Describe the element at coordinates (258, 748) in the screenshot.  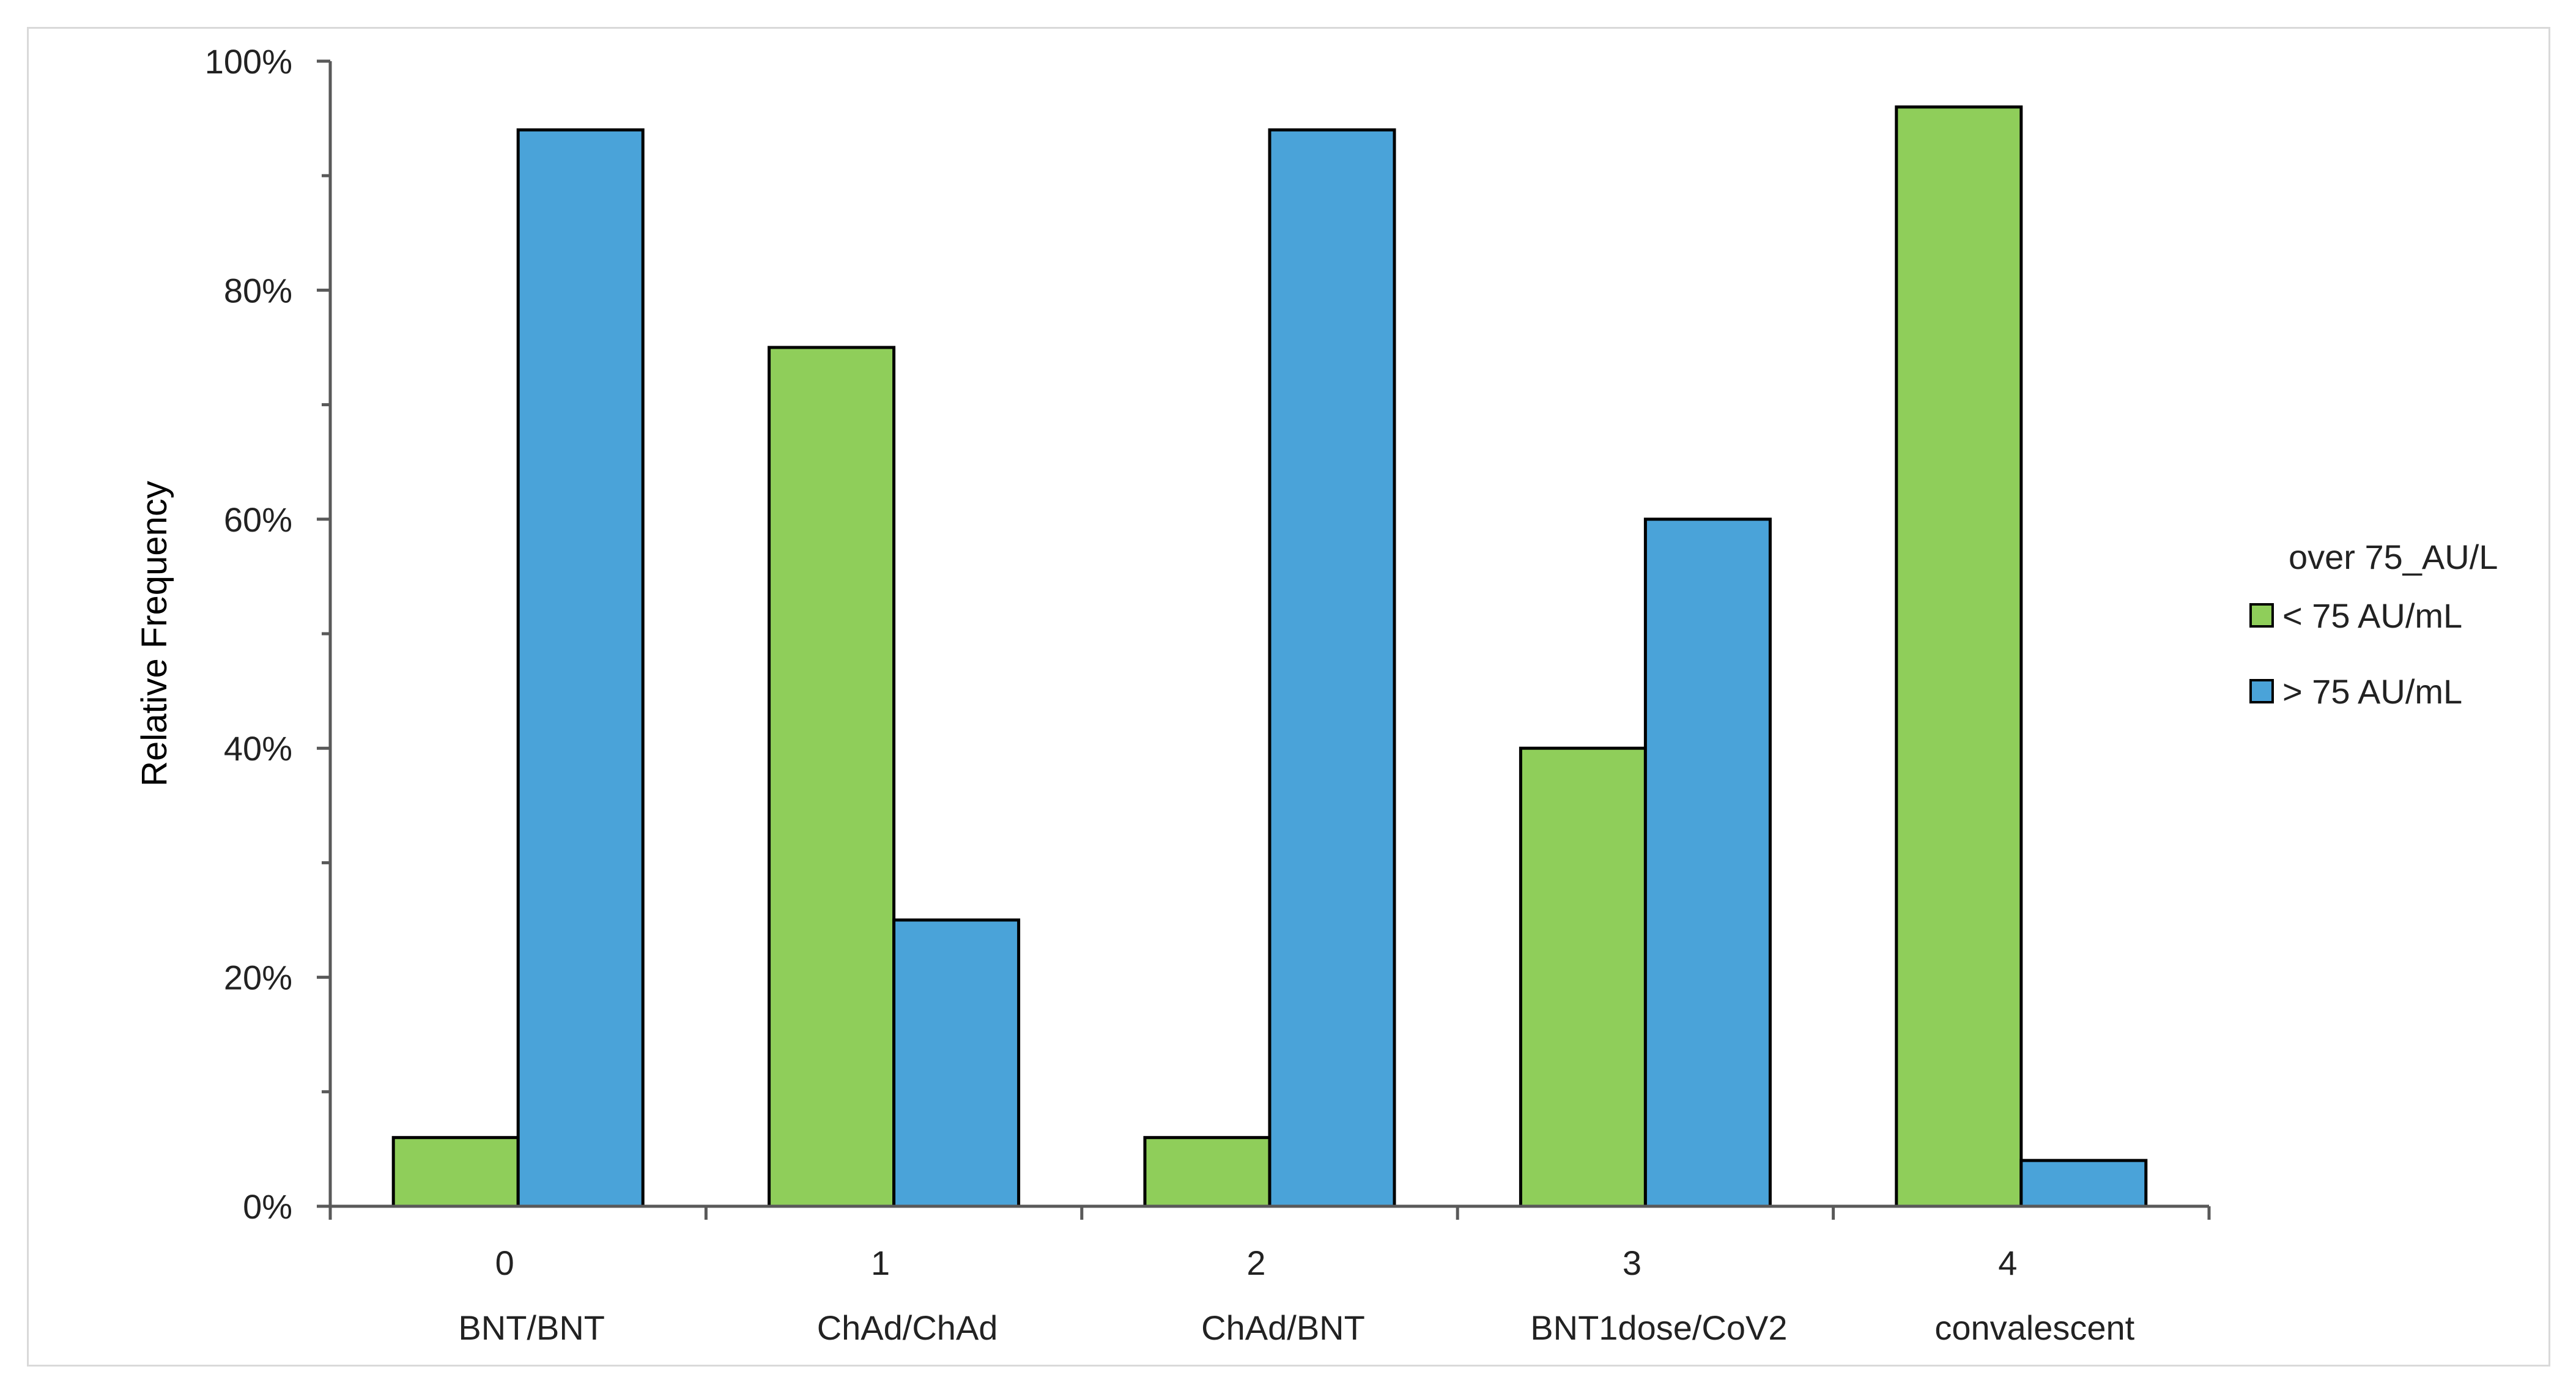
I see `y-tick-label: 40%` at that location.